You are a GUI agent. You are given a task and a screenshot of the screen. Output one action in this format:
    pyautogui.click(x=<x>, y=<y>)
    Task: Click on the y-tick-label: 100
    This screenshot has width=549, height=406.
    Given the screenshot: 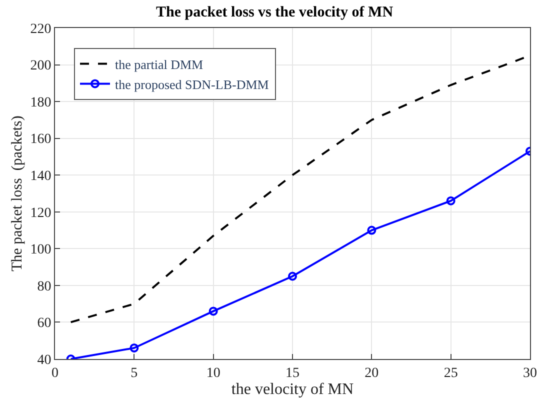 What is the action you would take?
    pyautogui.click(x=41, y=250)
    